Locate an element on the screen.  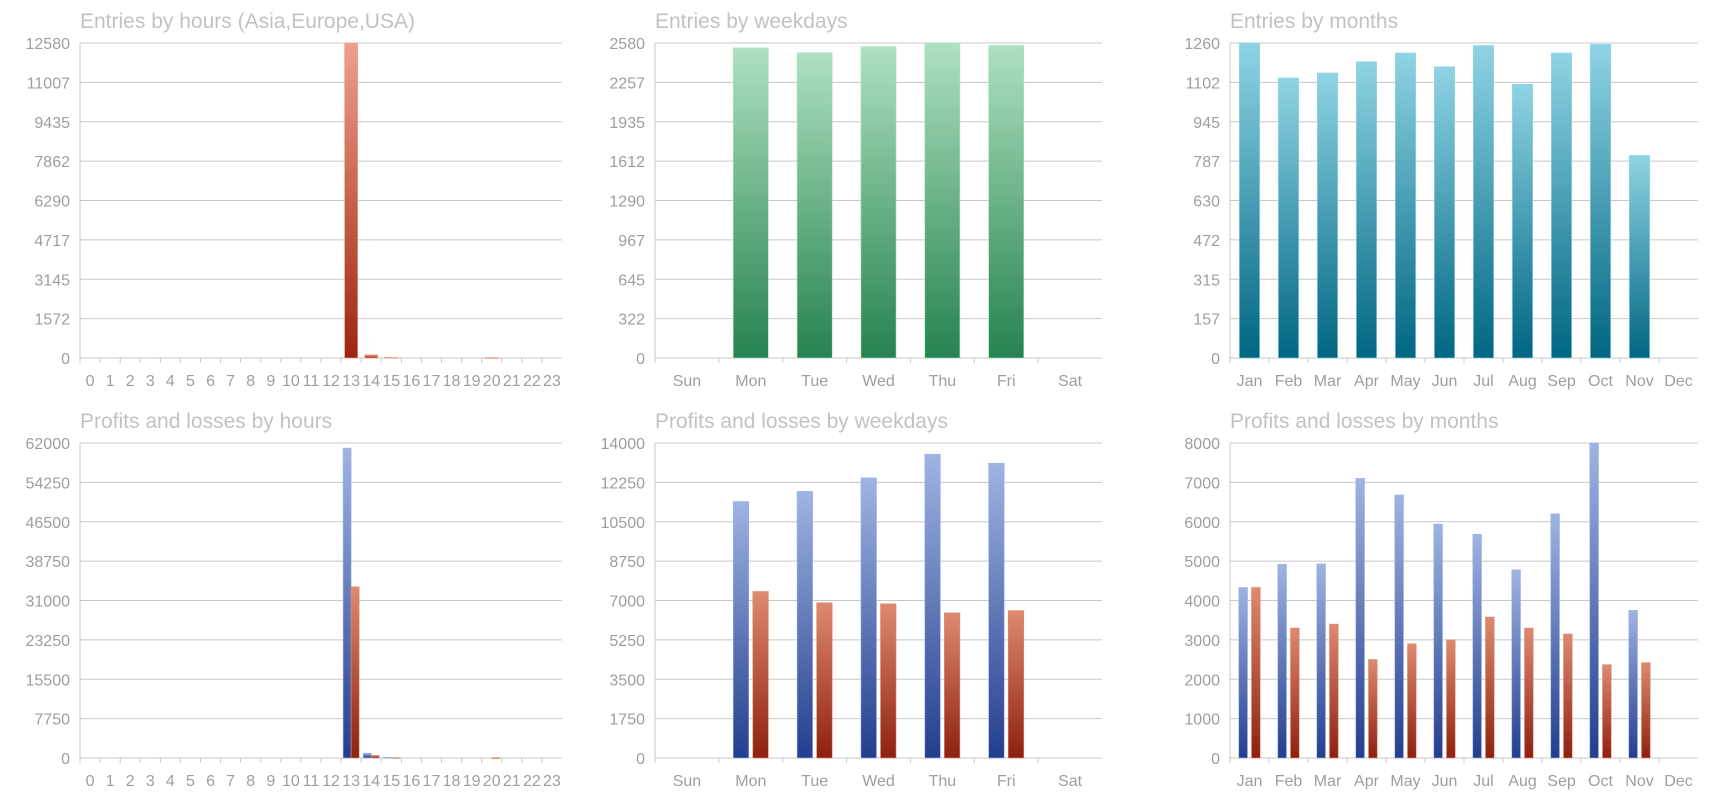
chart-title: Entries by hours (Asia,Europe,USA) is located at coordinates (247, 21).